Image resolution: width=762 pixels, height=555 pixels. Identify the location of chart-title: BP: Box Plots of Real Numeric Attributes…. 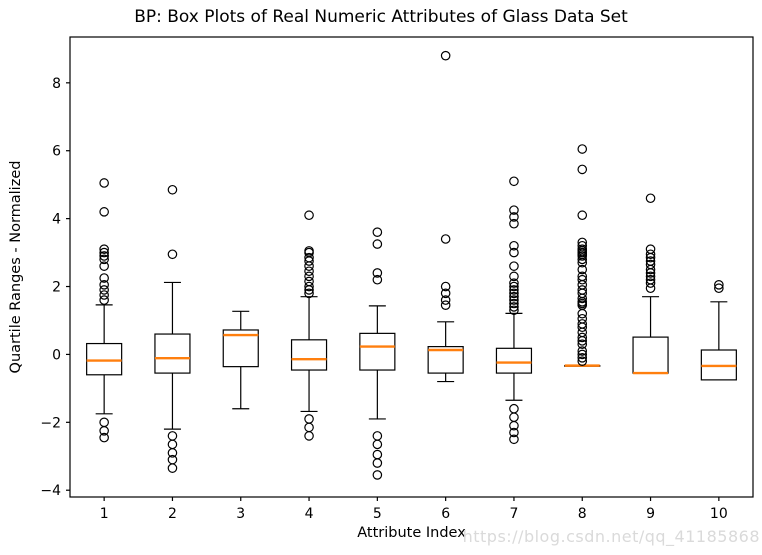
(381, 17).